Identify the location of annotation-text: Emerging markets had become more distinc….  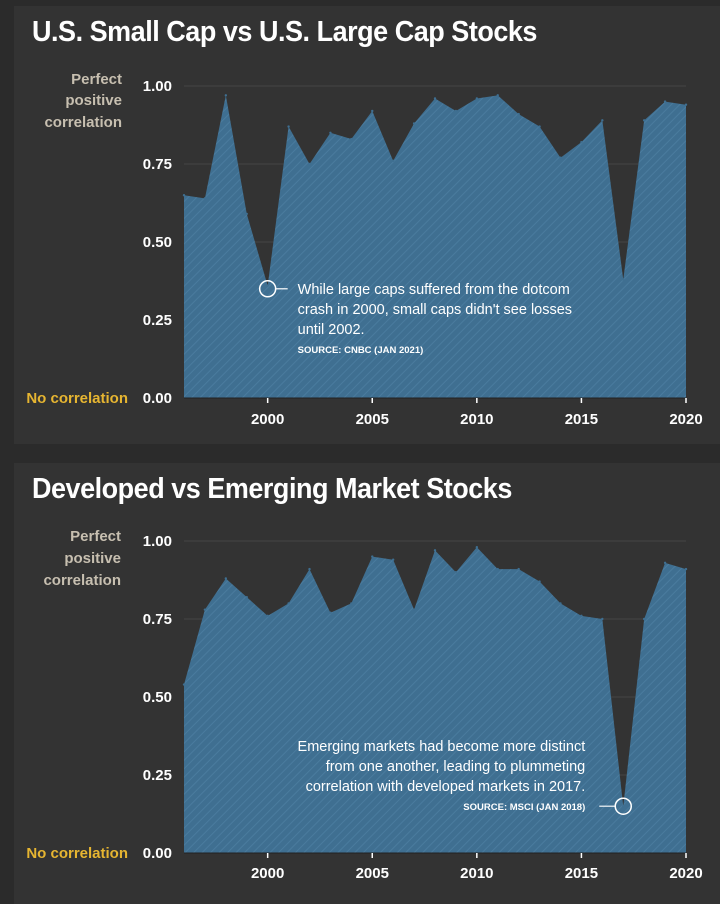
(442, 747).